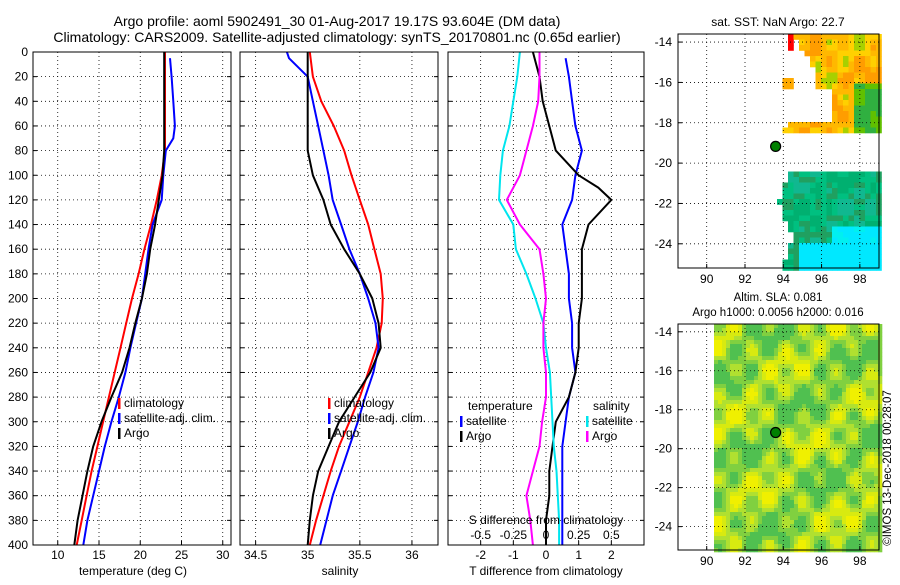 This screenshot has height=585, width=900. I want to click on map-xtick-label: 94, so click(784, 279).